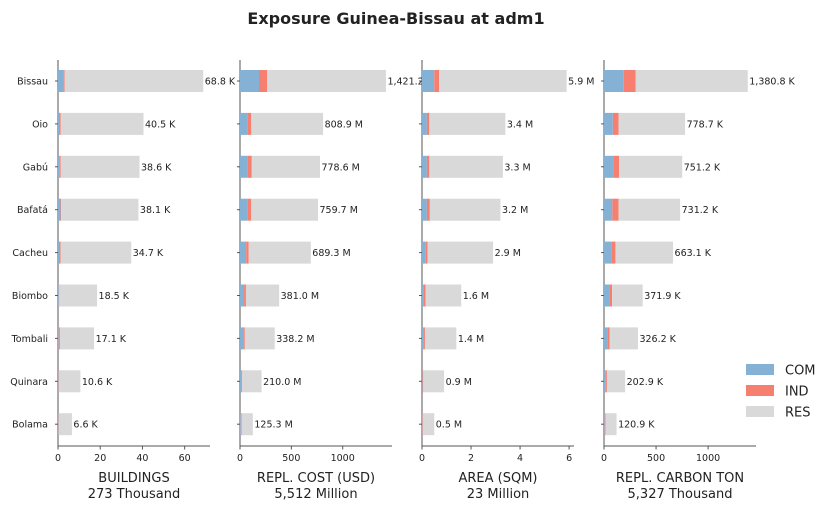 The image size is (833, 510). What do you see at coordinates (32, 210) in the screenshot?
I see `category-label: Bafatá` at bounding box center [32, 210].